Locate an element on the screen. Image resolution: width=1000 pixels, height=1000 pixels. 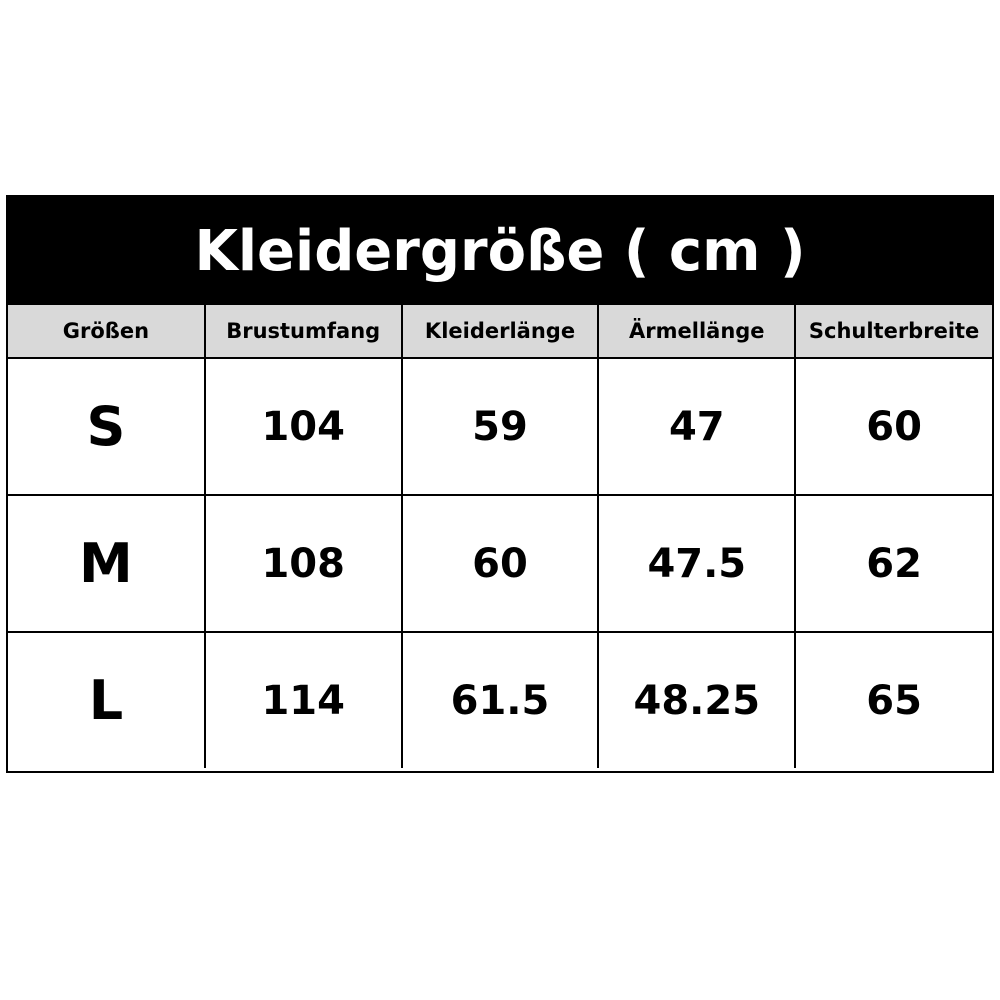
size-label: S is located at coordinates (107, 426).